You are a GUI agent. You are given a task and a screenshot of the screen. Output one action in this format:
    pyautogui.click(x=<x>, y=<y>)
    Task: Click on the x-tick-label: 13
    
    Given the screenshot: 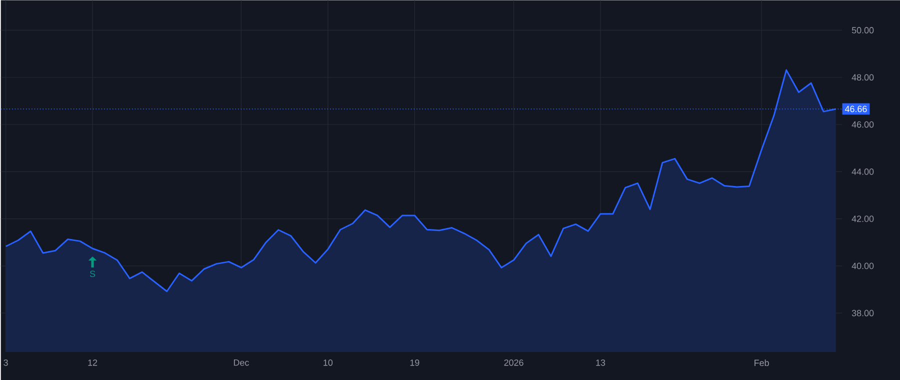 What is the action you would take?
    pyautogui.click(x=601, y=363)
    